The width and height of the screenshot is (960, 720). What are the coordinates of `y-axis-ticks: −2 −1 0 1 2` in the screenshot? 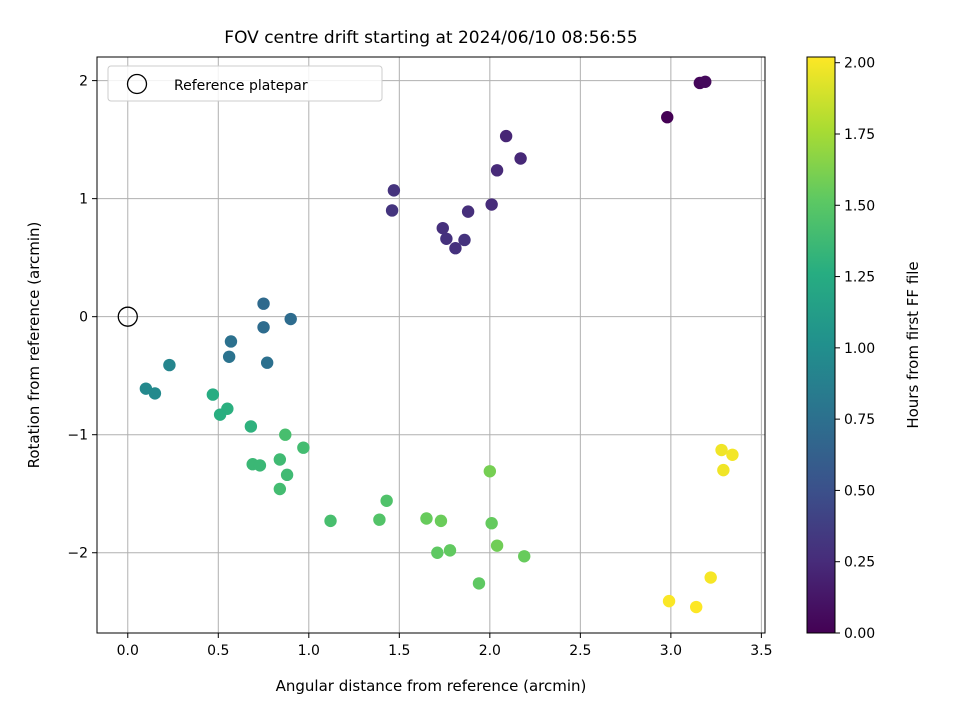 It's located at (82, 318).